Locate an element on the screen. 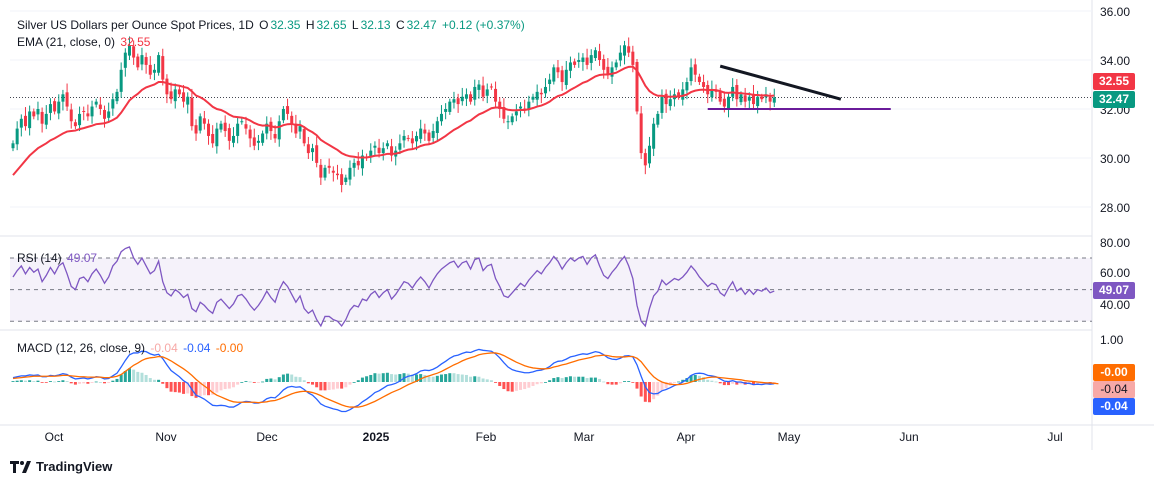 The height and width of the screenshot is (485, 1154). macd-signal-value: -0.00 is located at coordinates (229, 348).